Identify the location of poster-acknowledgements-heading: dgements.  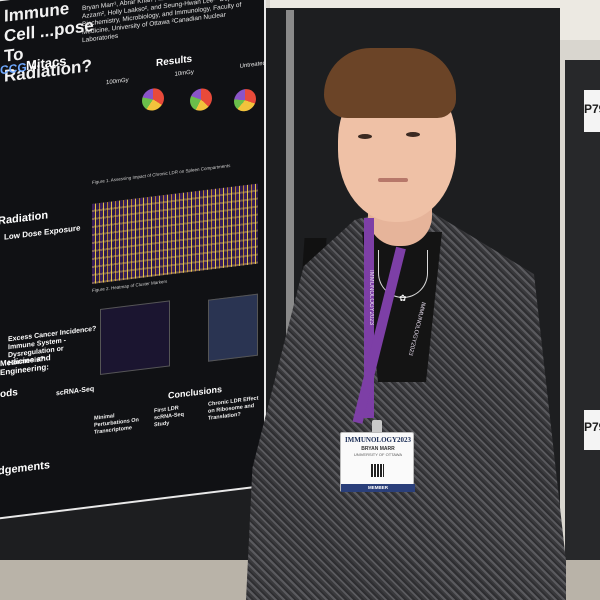
(25, 468).